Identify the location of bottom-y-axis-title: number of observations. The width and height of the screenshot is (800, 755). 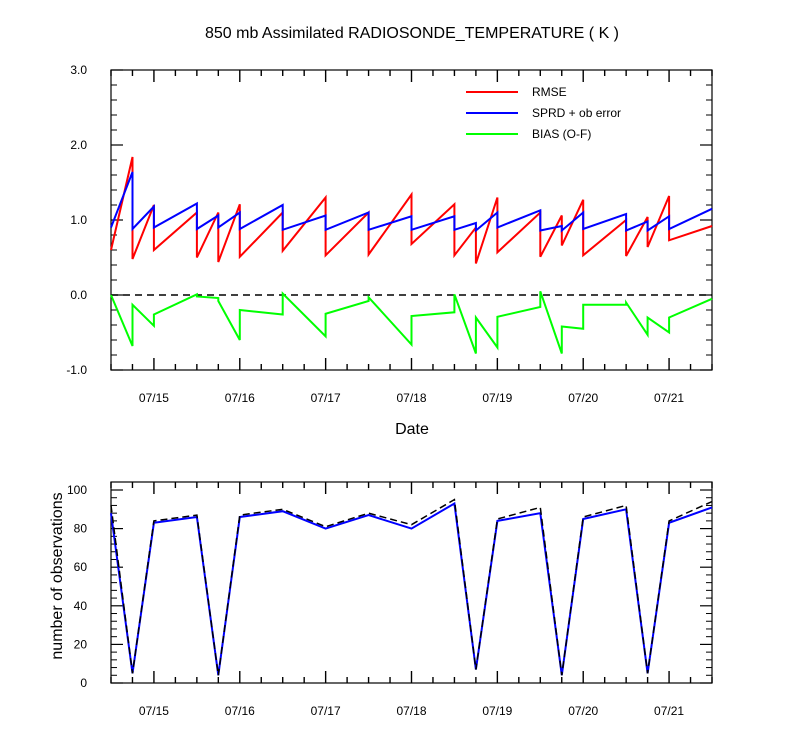
(57, 575).